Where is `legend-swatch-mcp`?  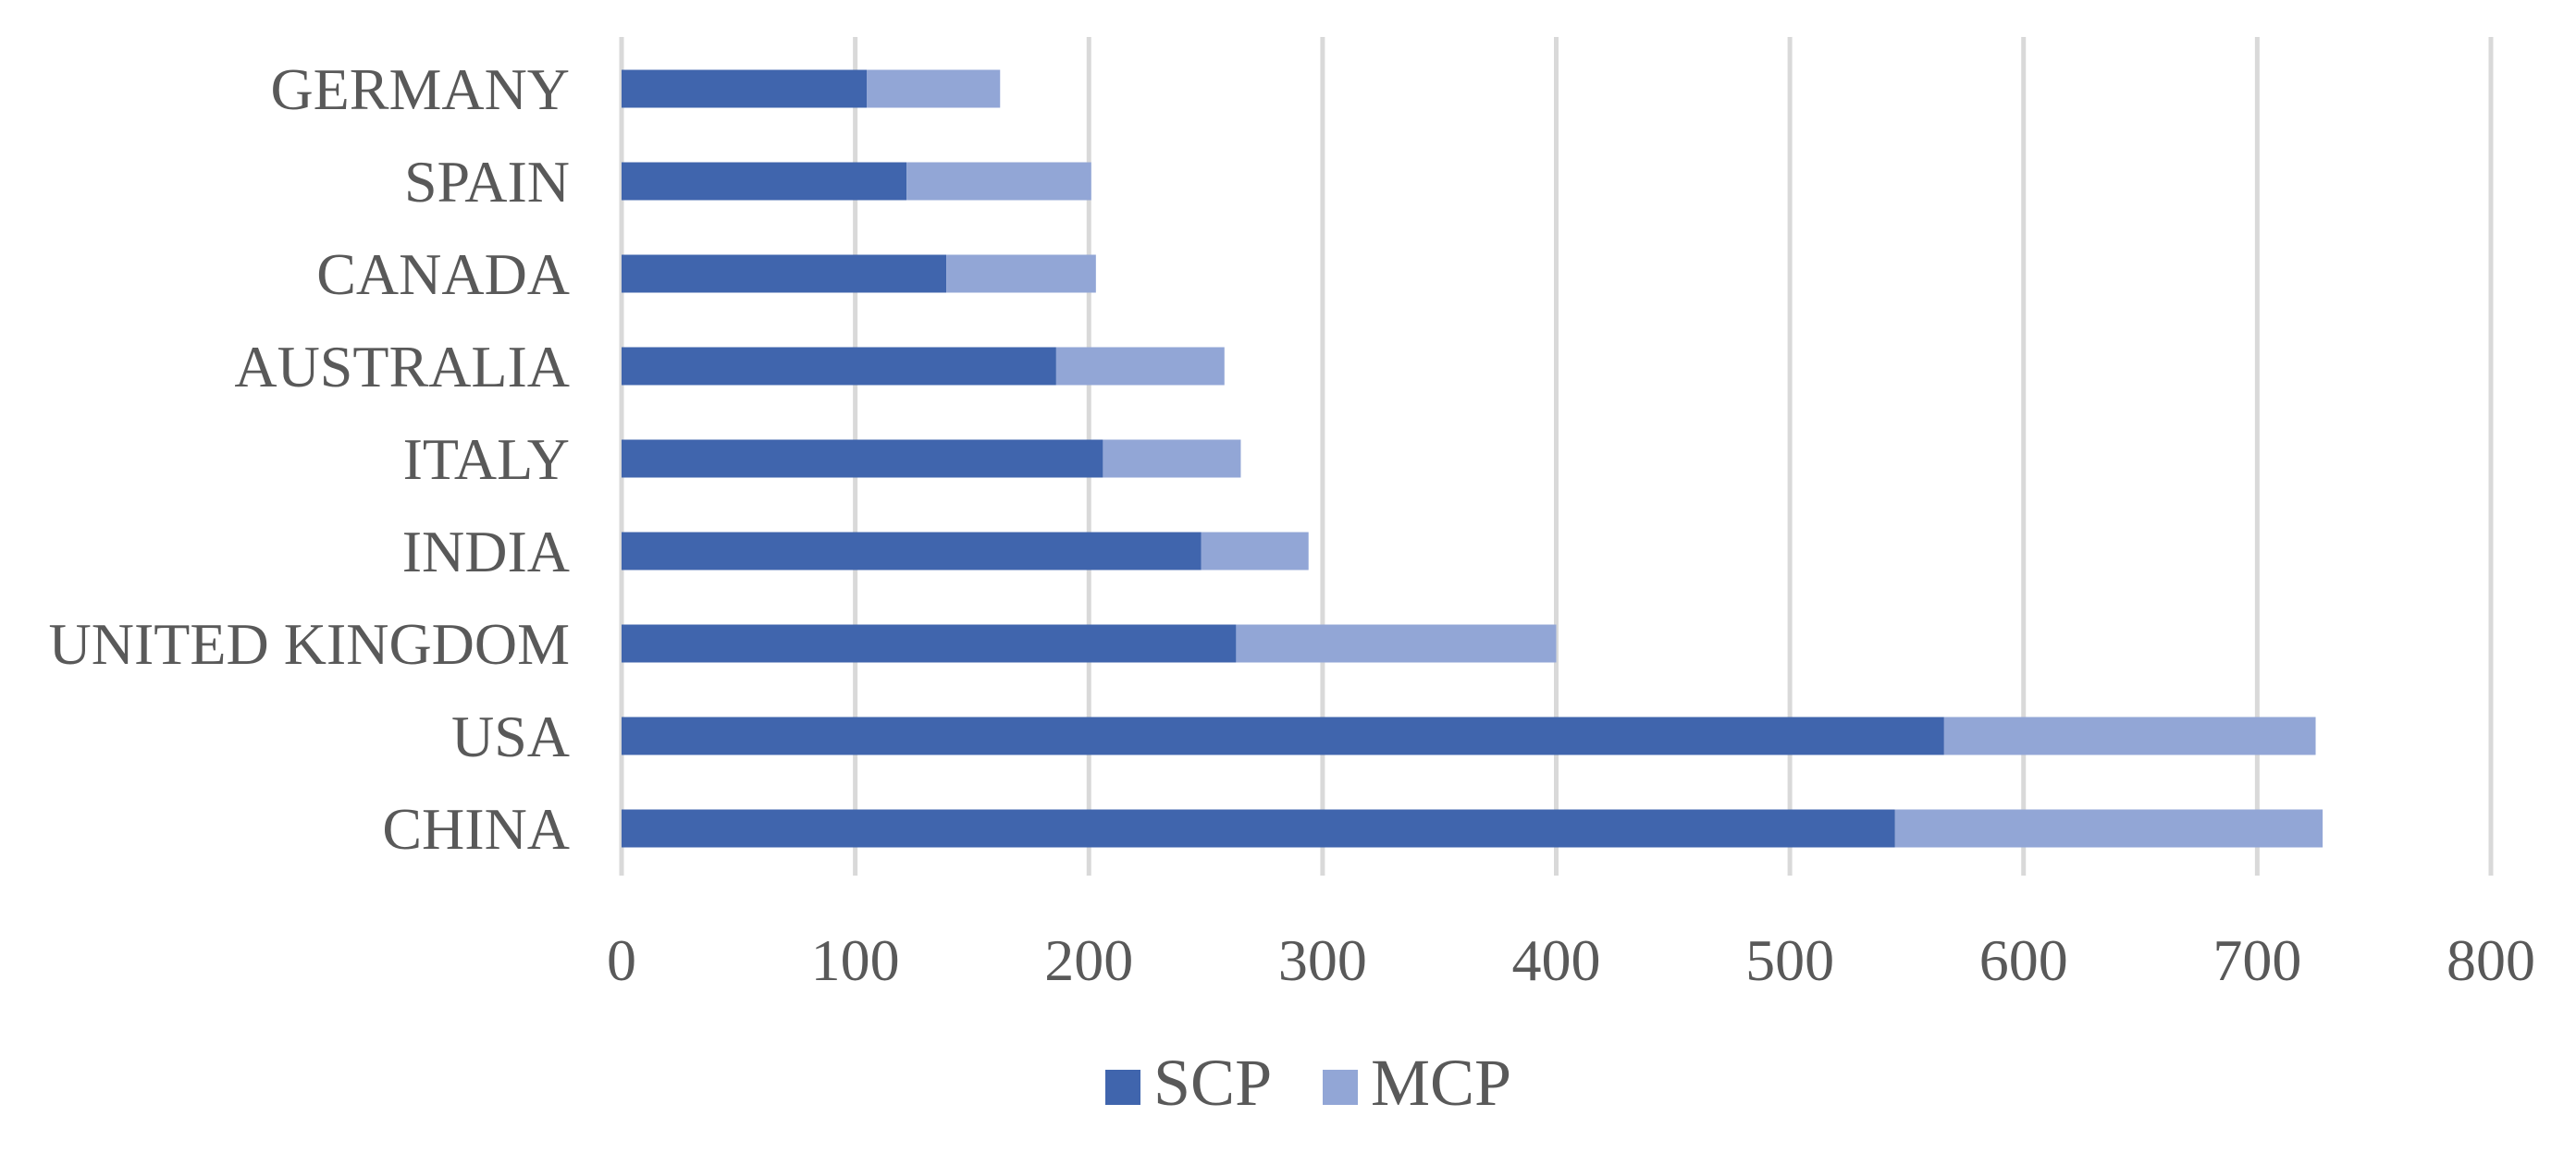
legend-swatch-mcp is located at coordinates (1340, 1088).